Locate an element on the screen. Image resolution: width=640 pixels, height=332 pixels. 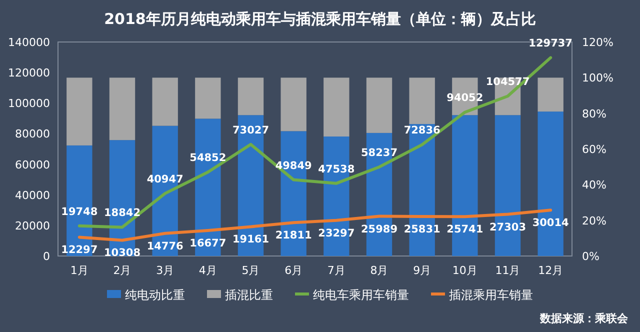
data-label: 27303 is located at coordinates (507, 227).